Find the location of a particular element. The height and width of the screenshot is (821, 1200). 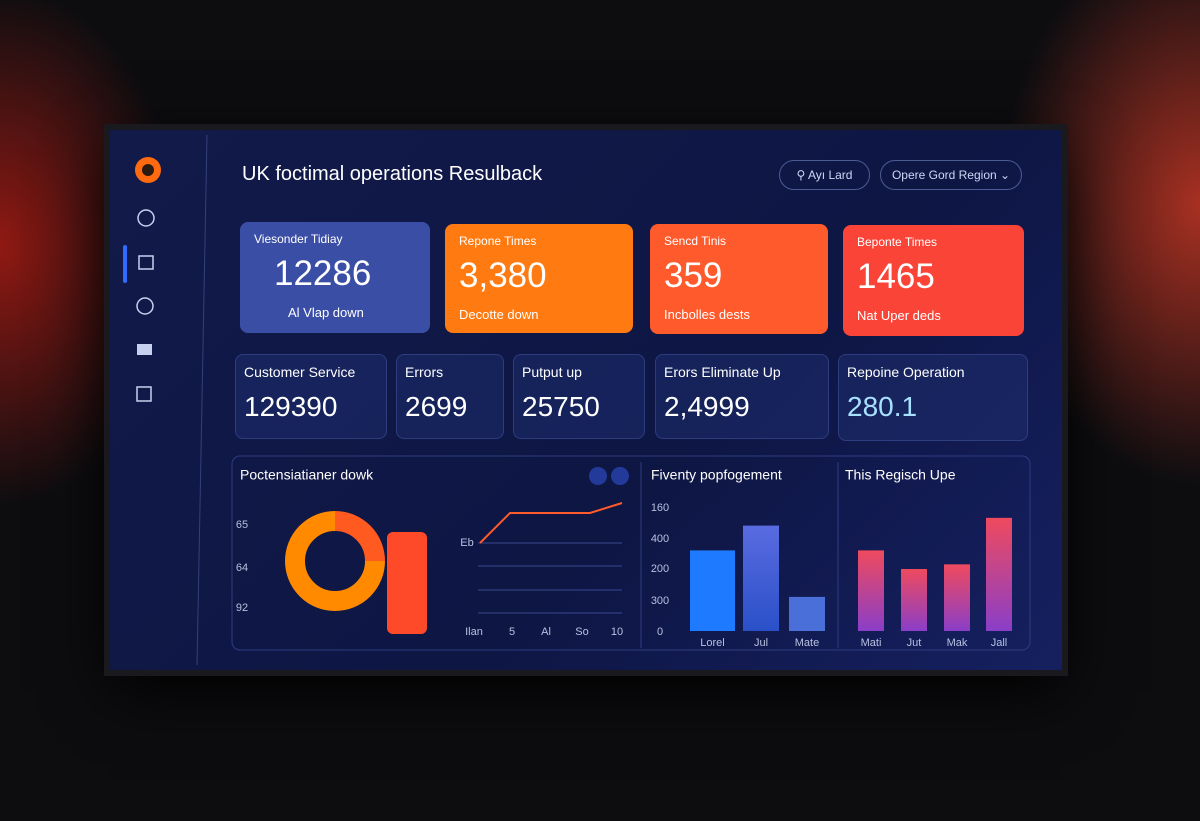

stat-value: 25750 is located at coordinates (561, 406).